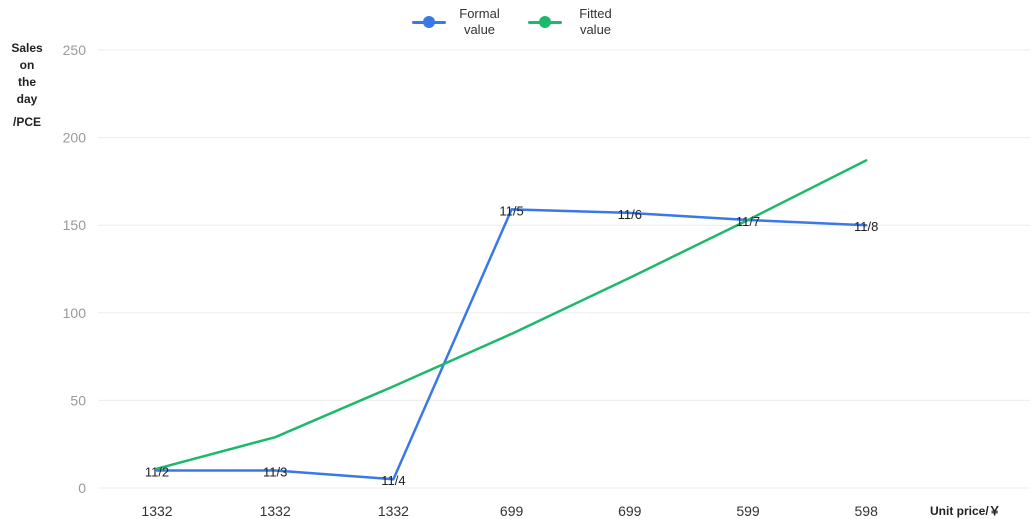 The height and width of the screenshot is (519, 1033). I want to click on legend-swatch-formal, so click(428, 22).